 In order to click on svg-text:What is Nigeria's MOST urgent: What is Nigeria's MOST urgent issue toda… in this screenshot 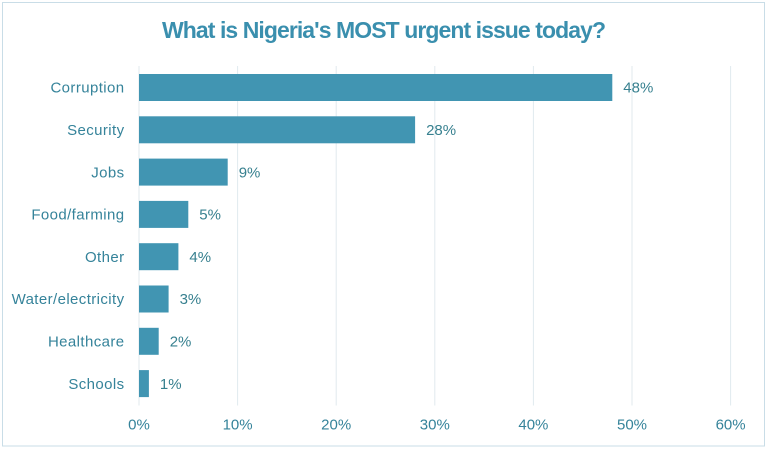, I will do `click(384, 30)`.